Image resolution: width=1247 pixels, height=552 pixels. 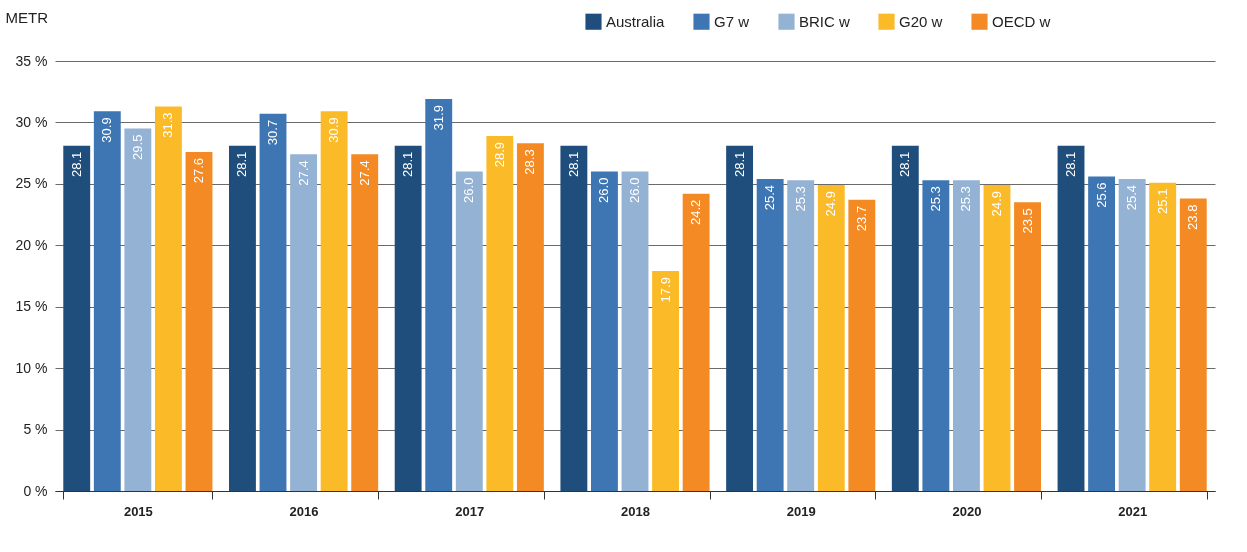 I want to click on data-label: 30.7, so click(x=273, y=132).